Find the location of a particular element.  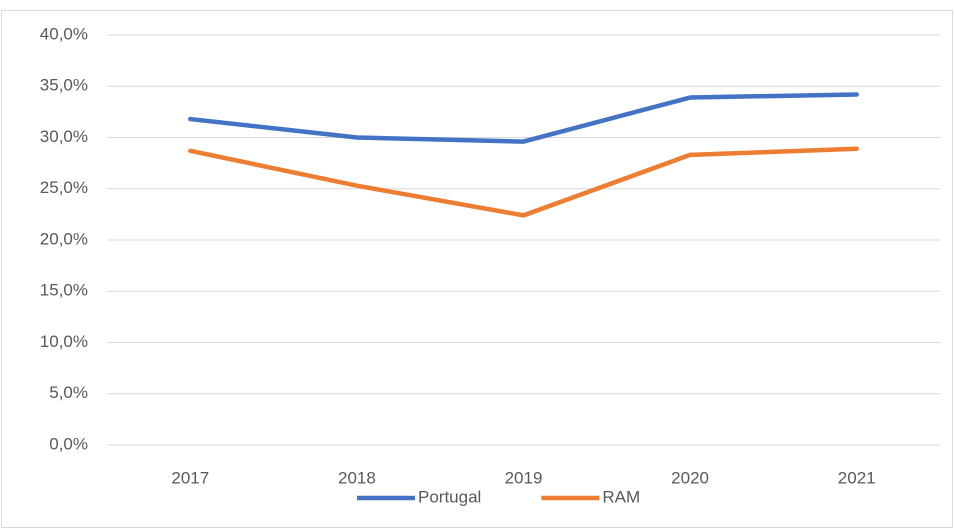

x-tick-label: 2019 is located at coordinates (524, 477).